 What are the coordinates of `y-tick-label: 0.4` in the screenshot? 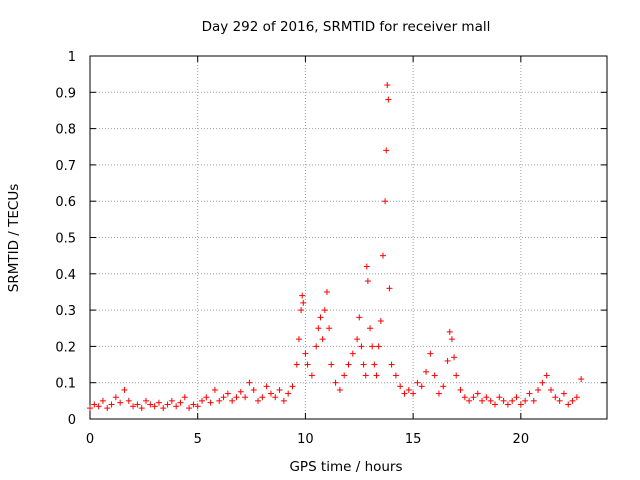 It's located at (65, 275).